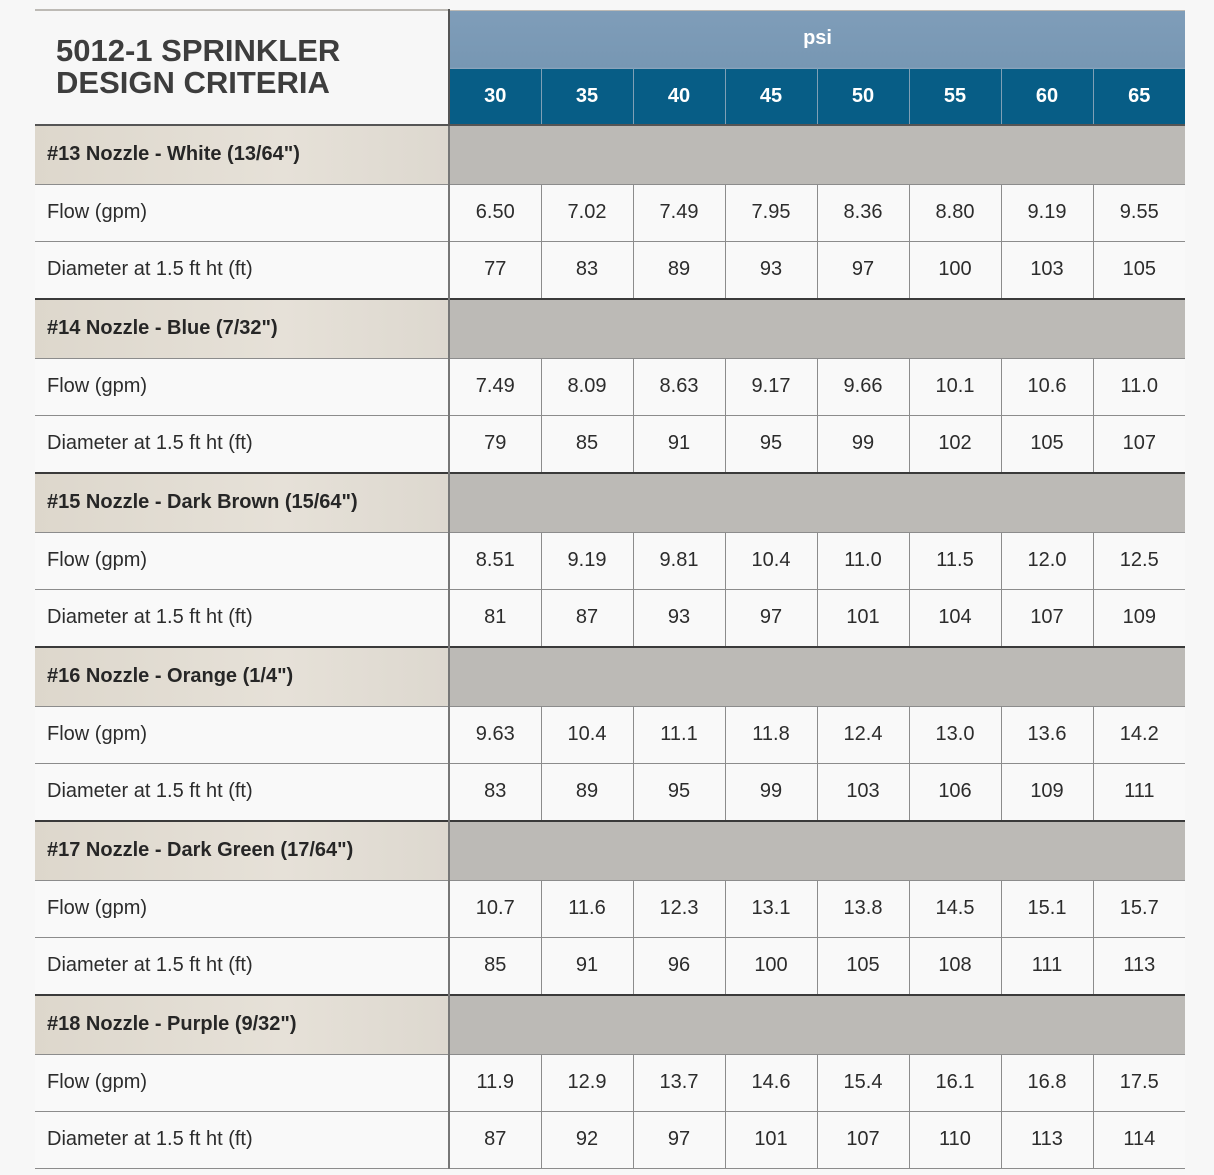 Image resolution: width=1214 pixels, height=1175 pixels. What do you see at coordinates (1047, 617) in the screenshot?
I see `diameter-row-value: 107` at bounding box center [1047, 617].